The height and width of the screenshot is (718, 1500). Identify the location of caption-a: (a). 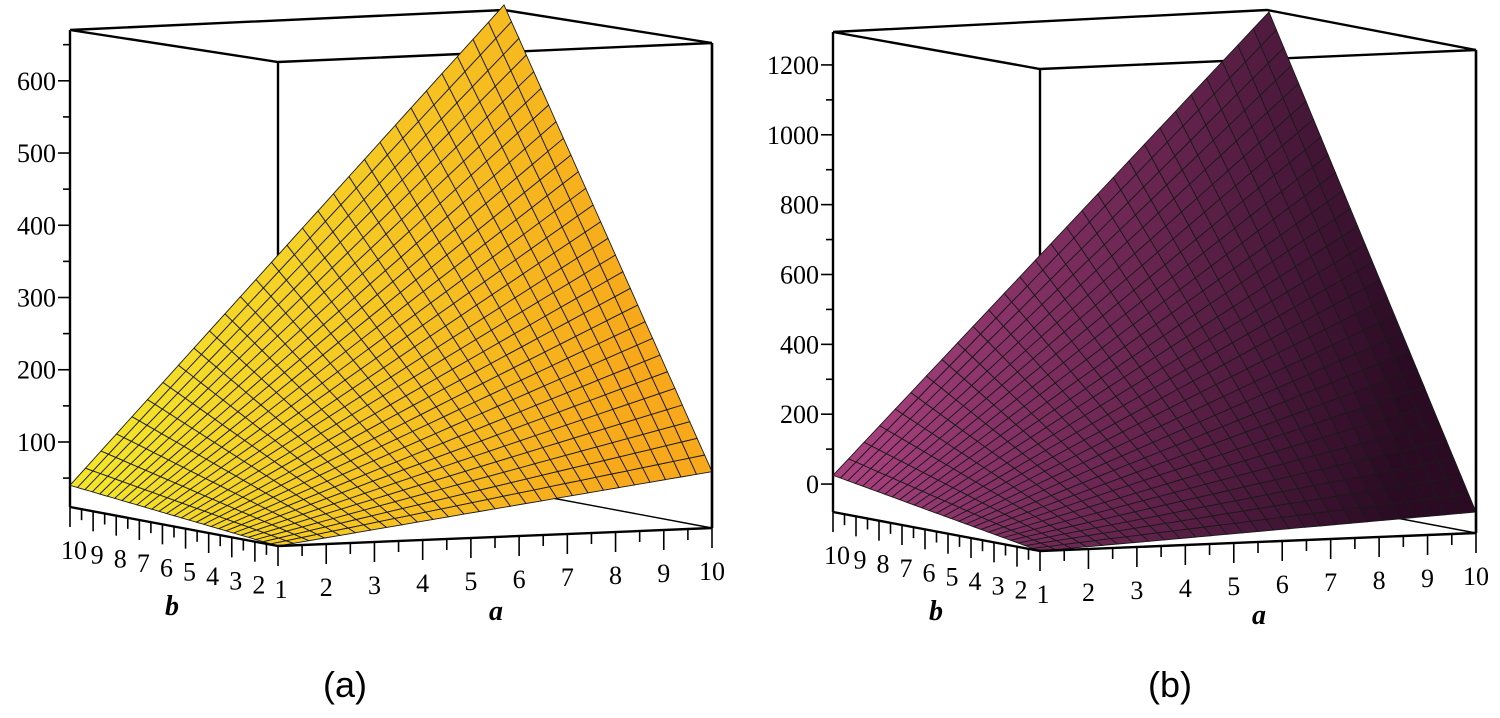
(345, 684).